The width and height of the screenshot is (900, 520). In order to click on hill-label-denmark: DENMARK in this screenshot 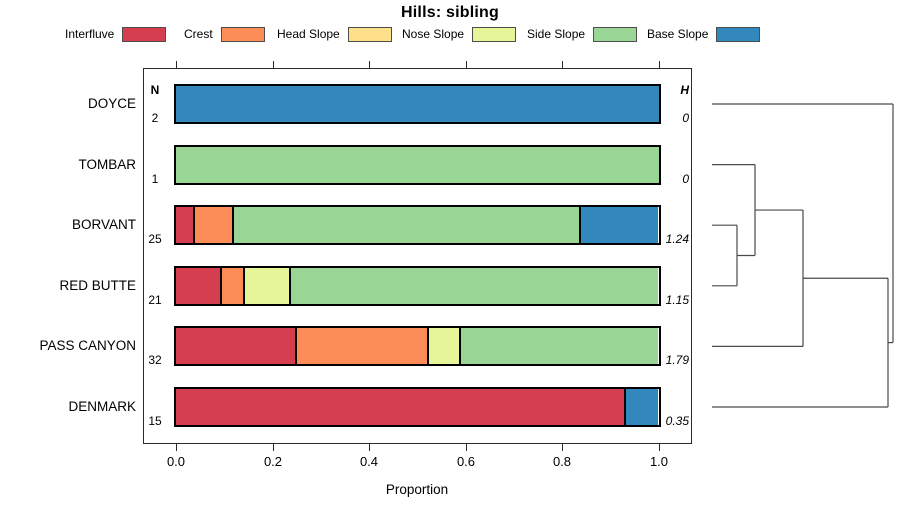, I will do `click(102, 406)`.